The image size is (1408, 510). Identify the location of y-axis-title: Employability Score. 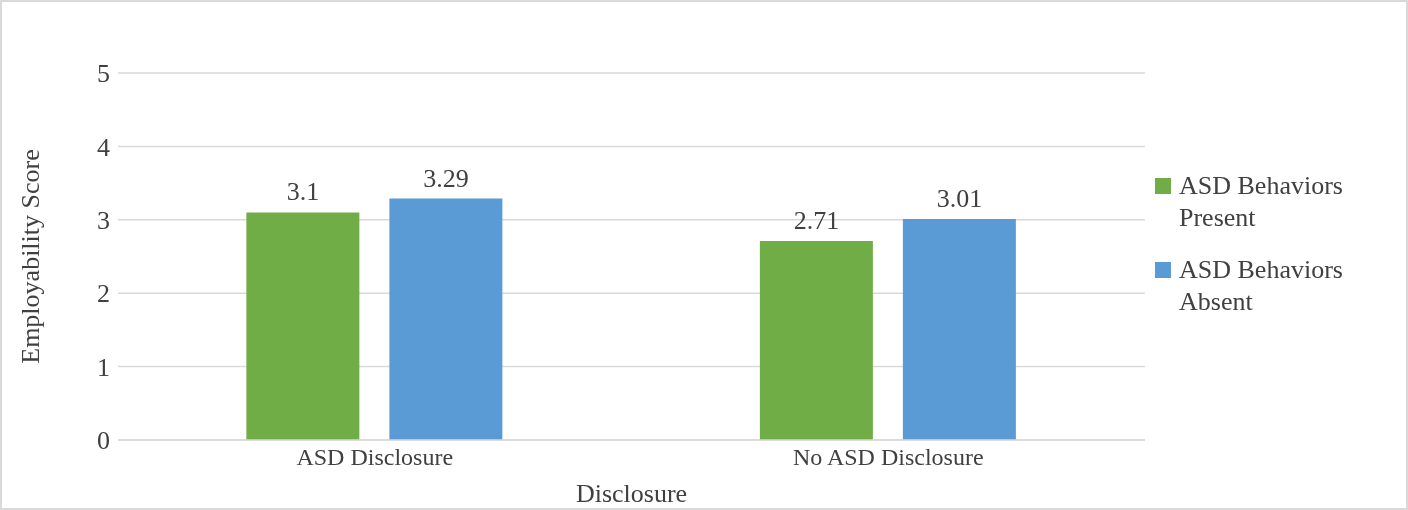
(31, 256).